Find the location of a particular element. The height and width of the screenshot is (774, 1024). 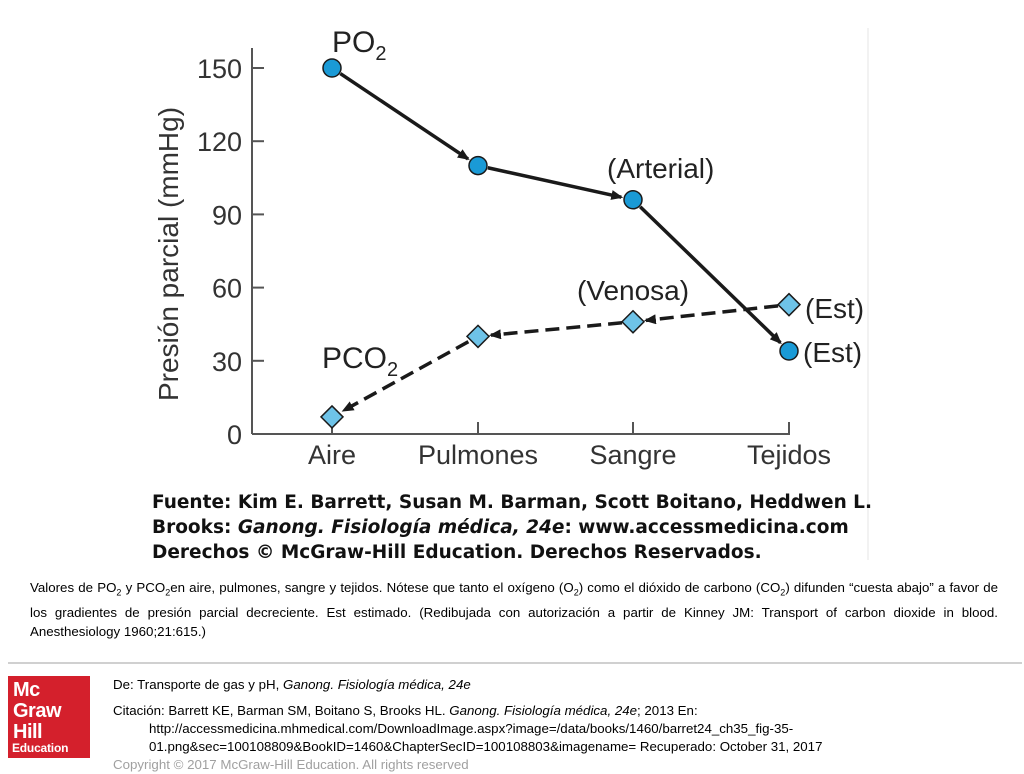

x-tick-label: Pulmones is located at coordinates (478, 455).